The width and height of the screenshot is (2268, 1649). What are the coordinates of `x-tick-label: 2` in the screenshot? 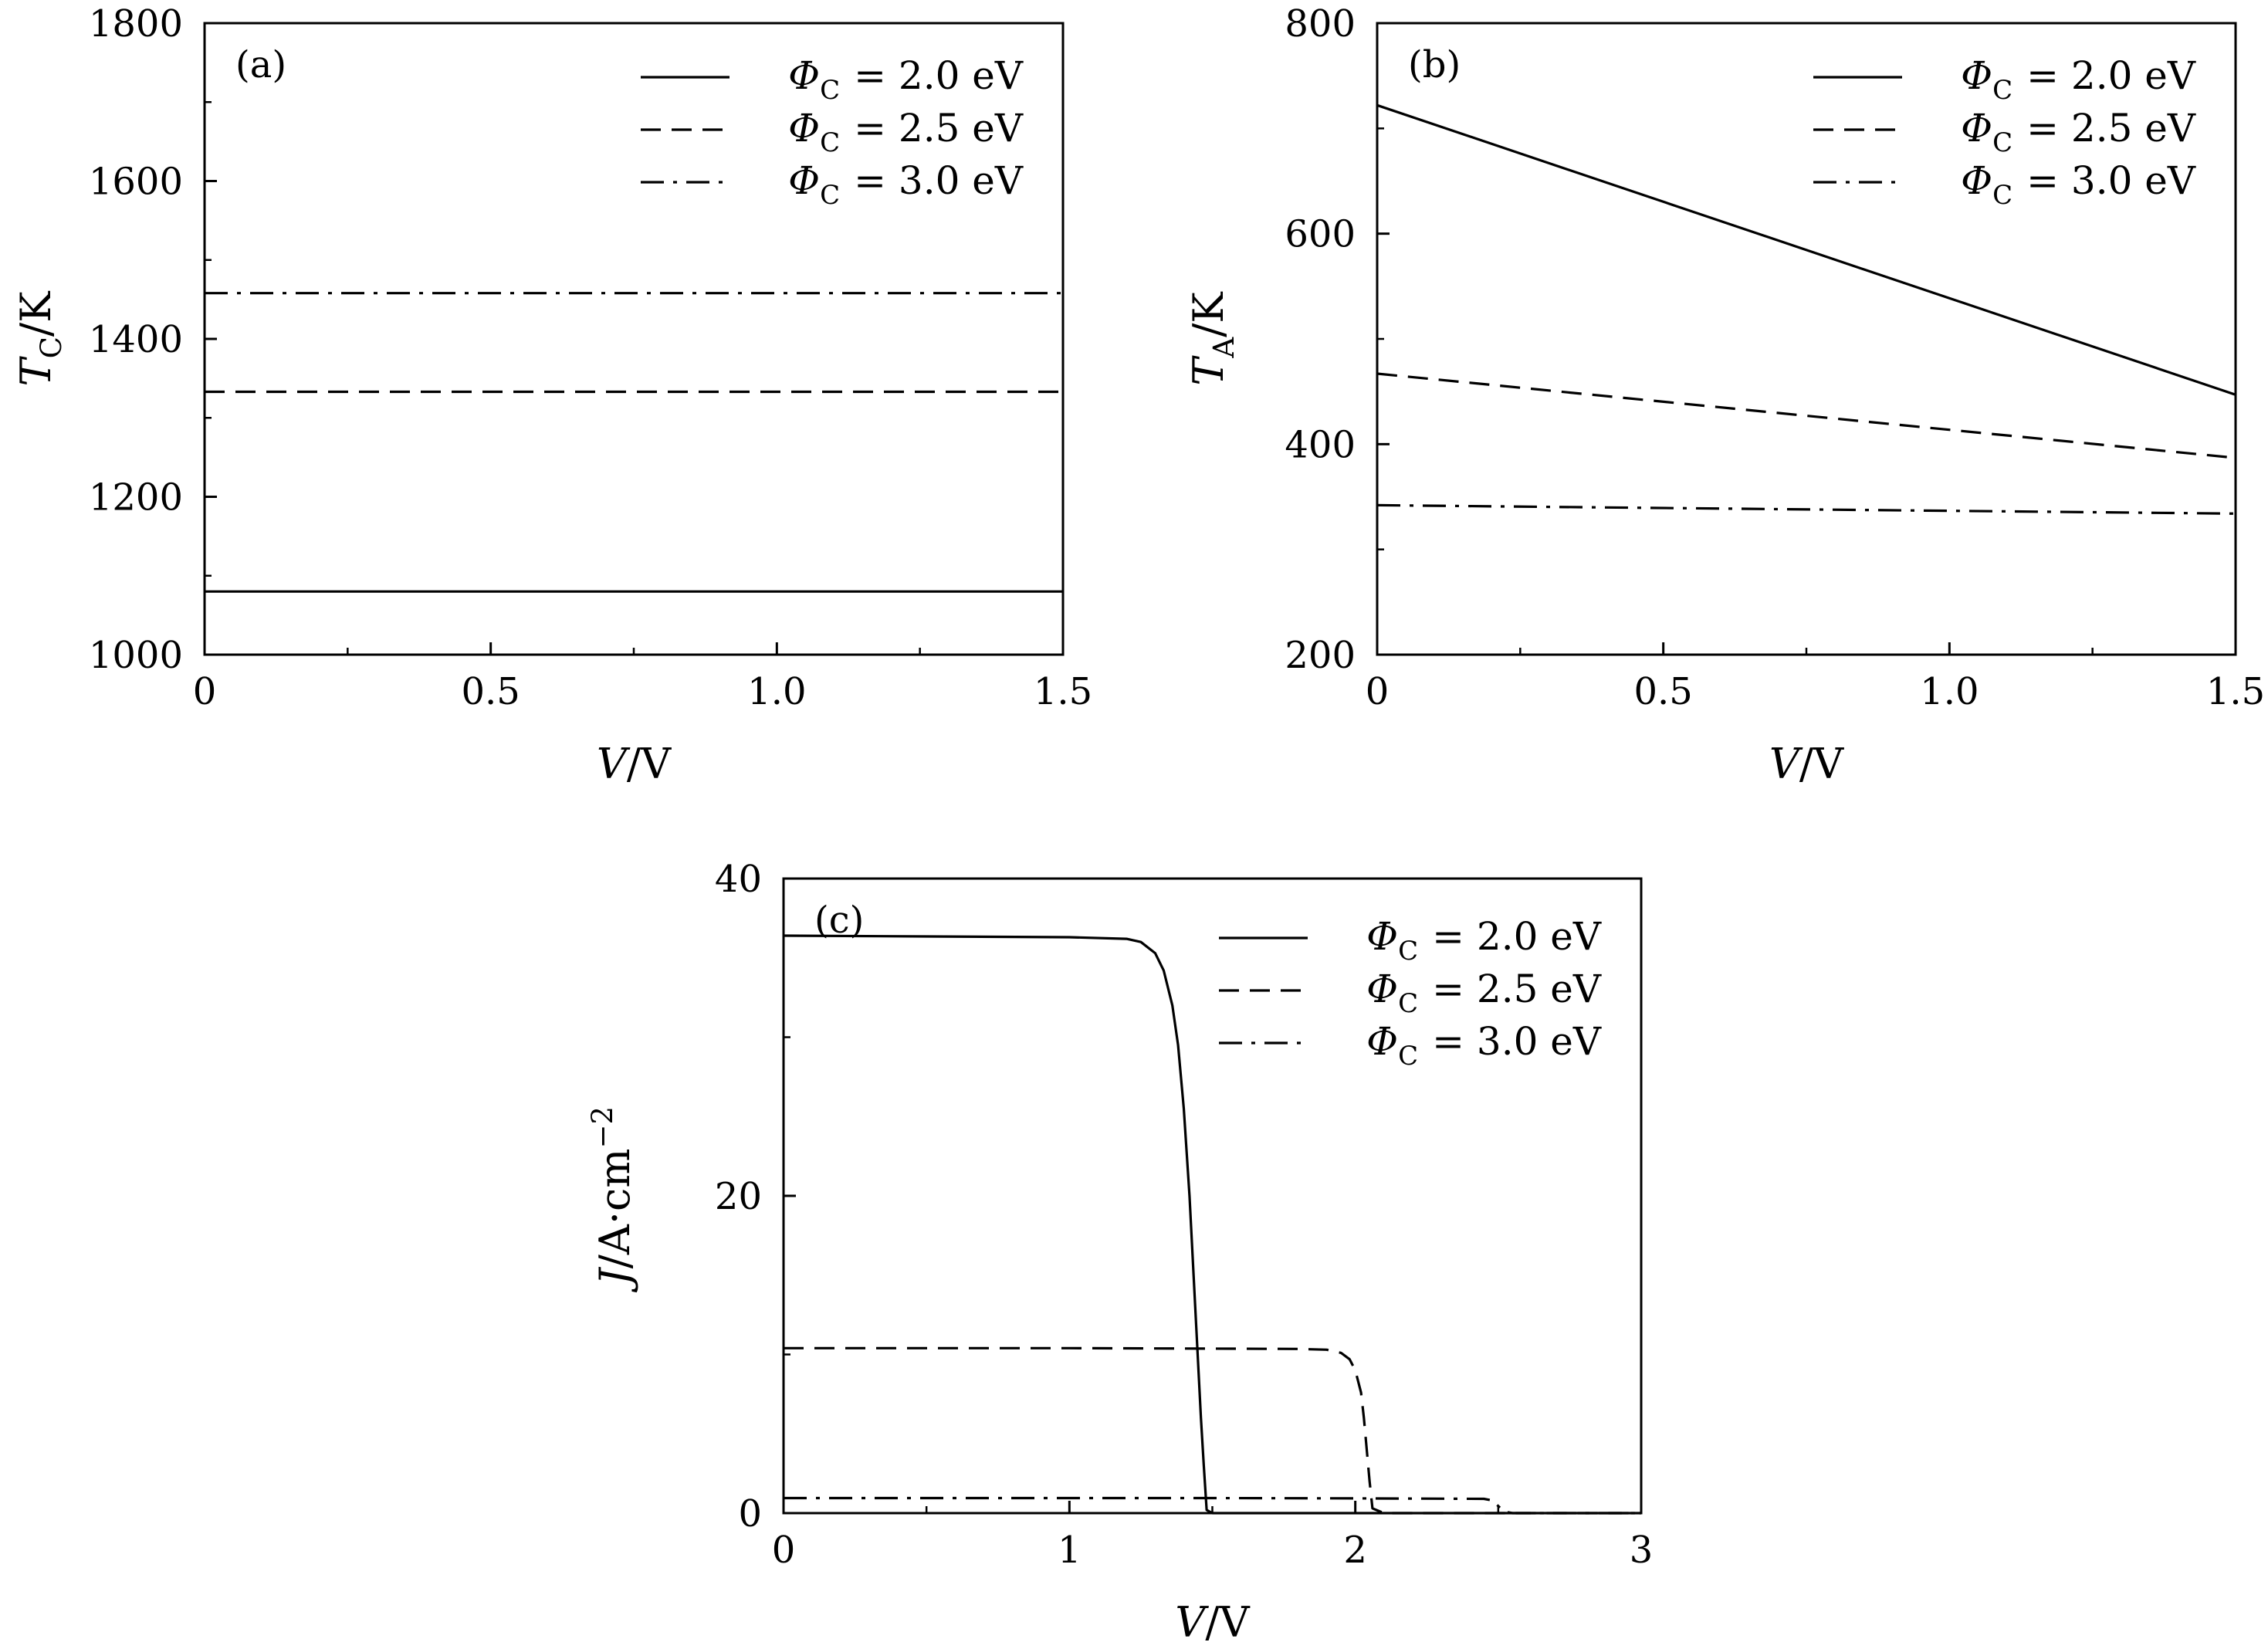 It's located at (1355, 1550).